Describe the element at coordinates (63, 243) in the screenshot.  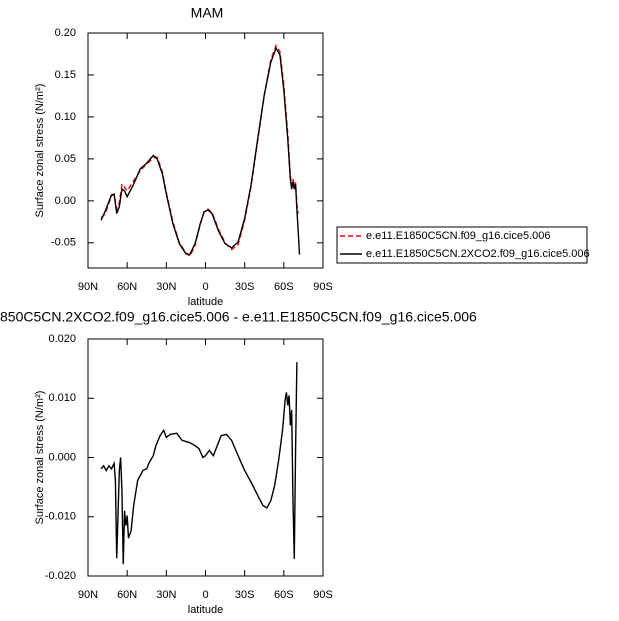
I see `y-tick-label: -0.05` at that location.